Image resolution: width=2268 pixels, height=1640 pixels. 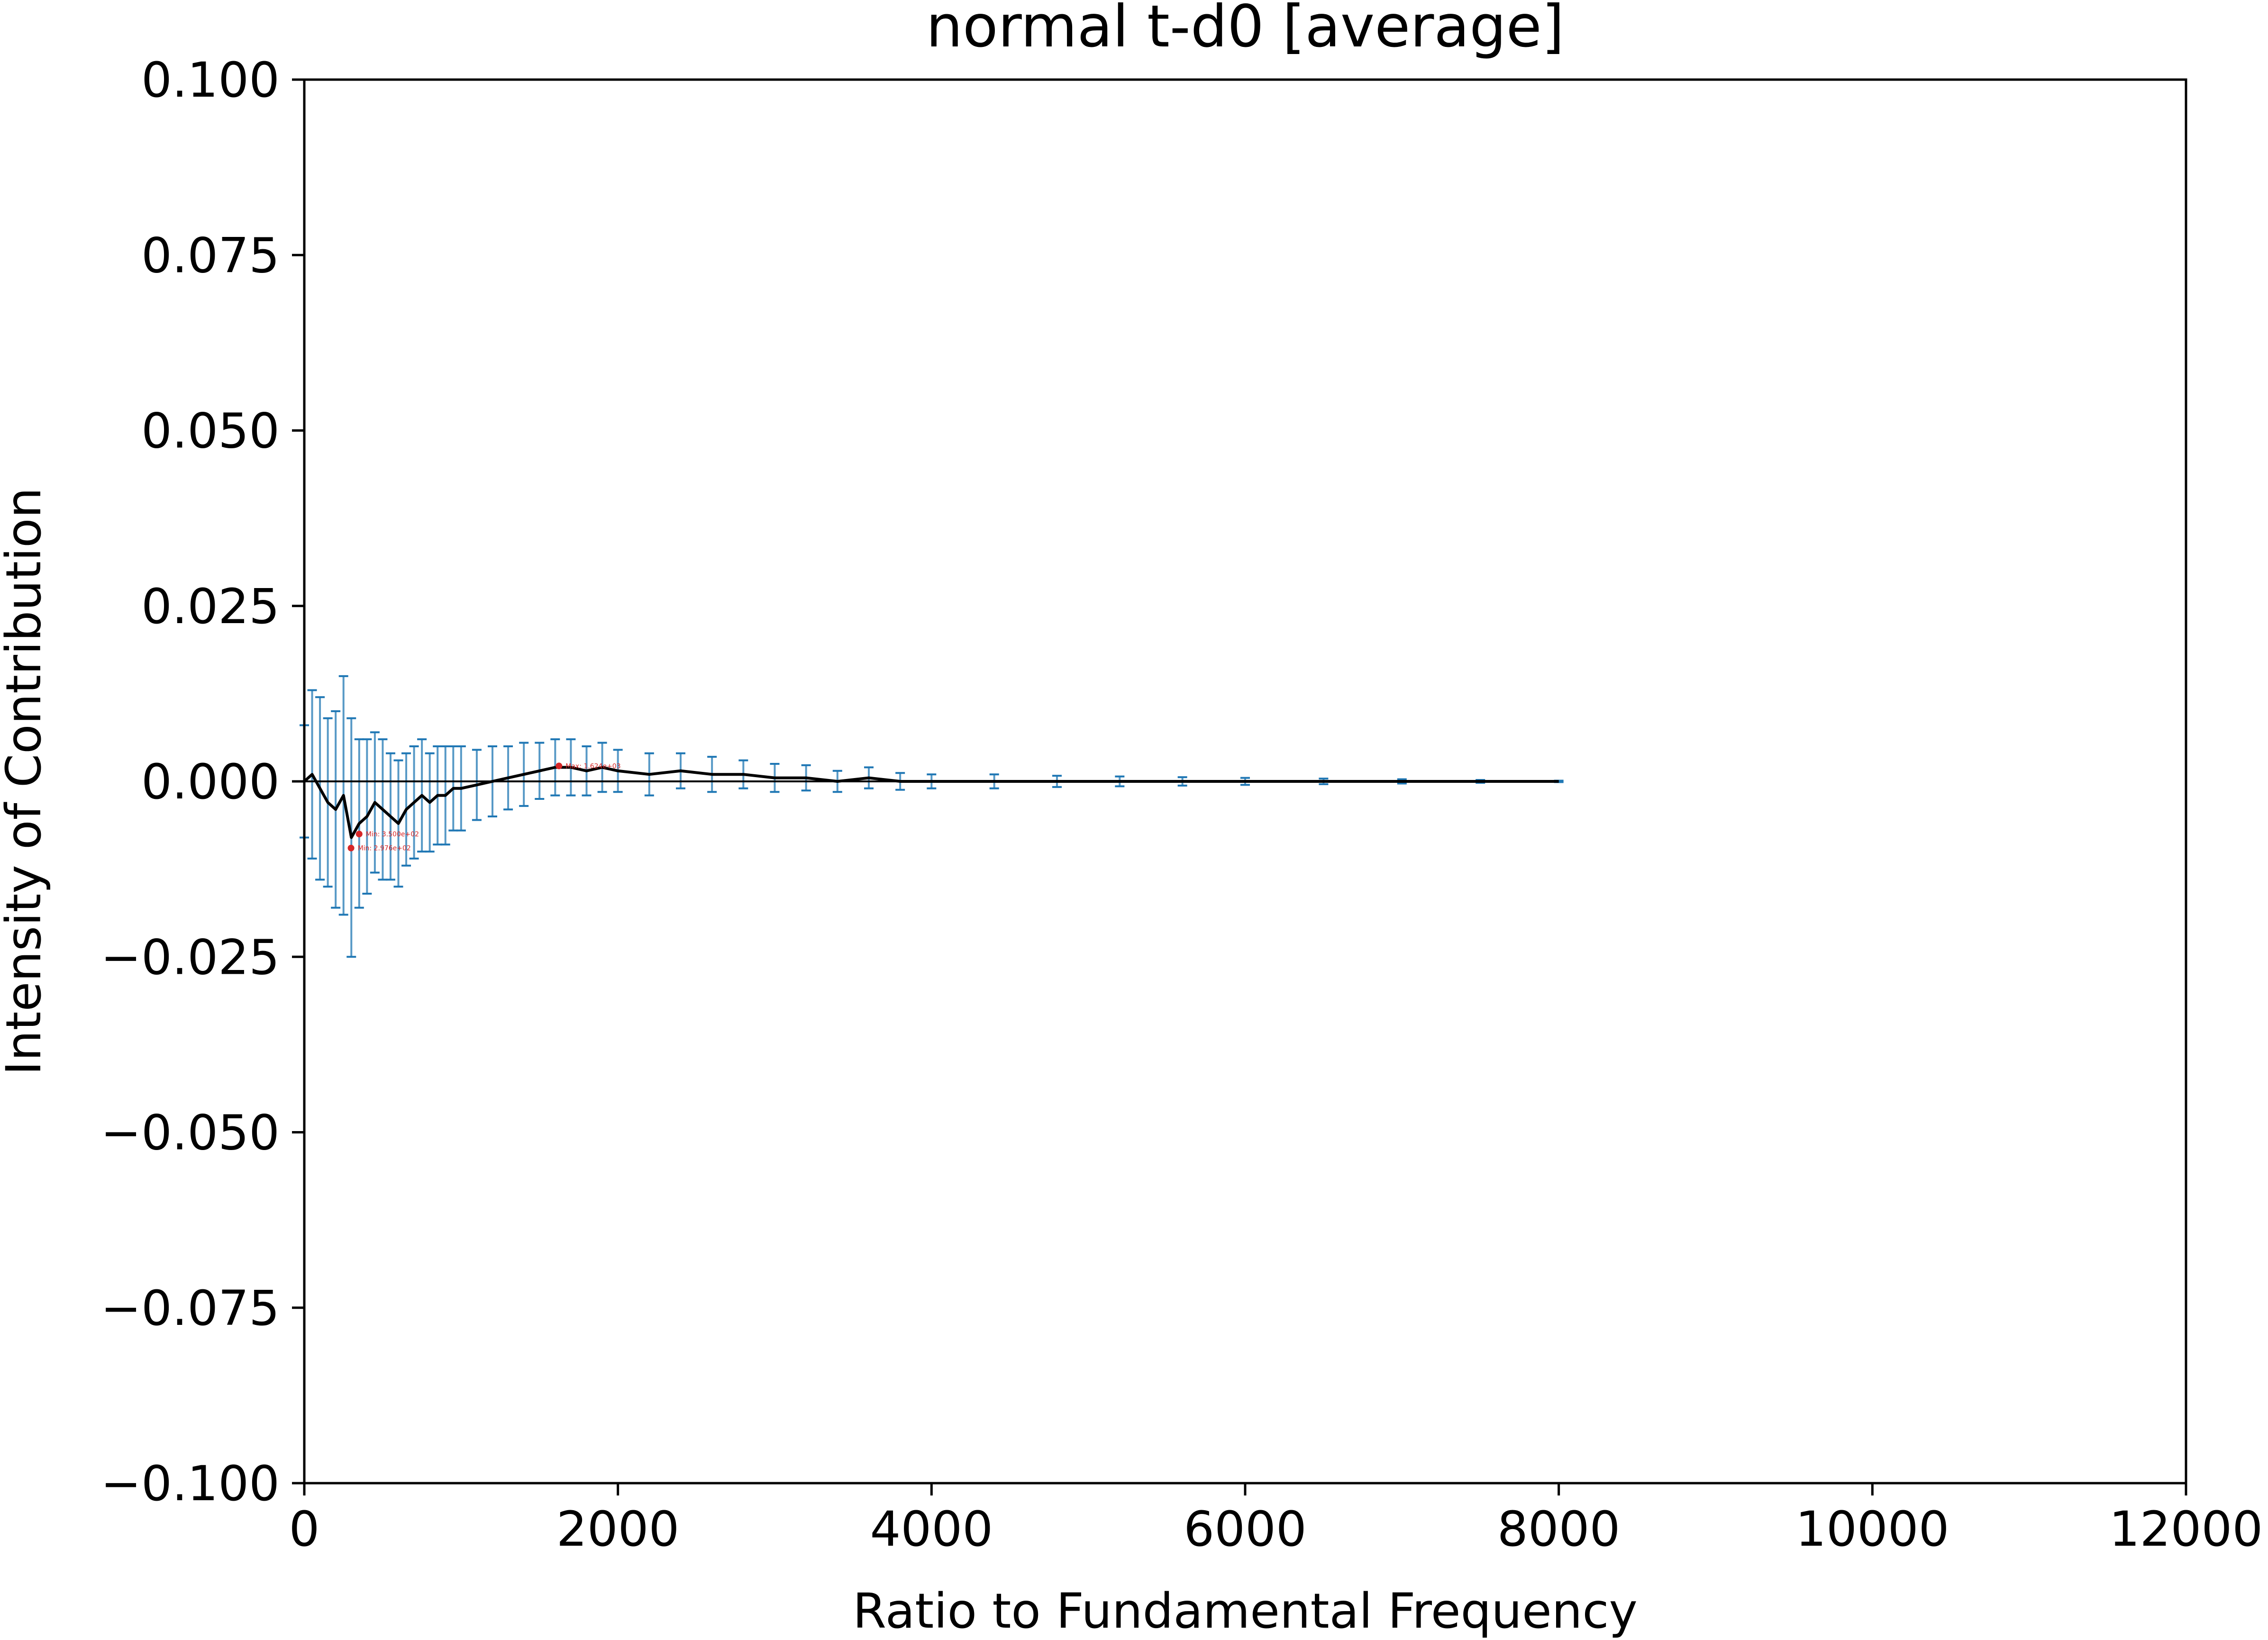 I want to click on x-tick-label: 8000, so click(x=1559, y=1529).